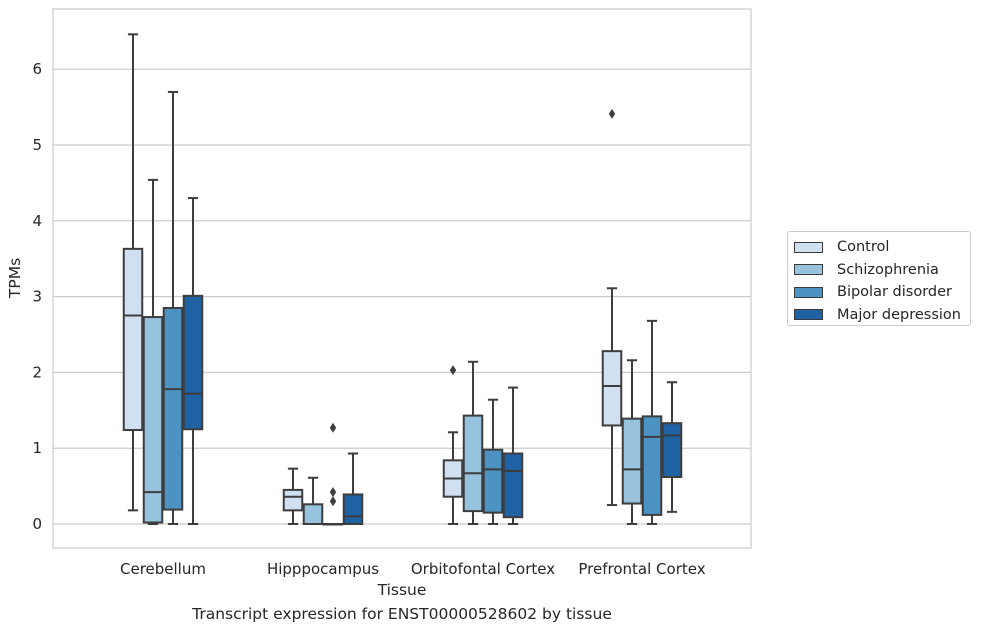 This screenshot has height=634, width=983. What do you see at coordinates (888, 269) in the screenshot?
I see `legend-label: Schizophrenia` at bounding box center [888, 269].